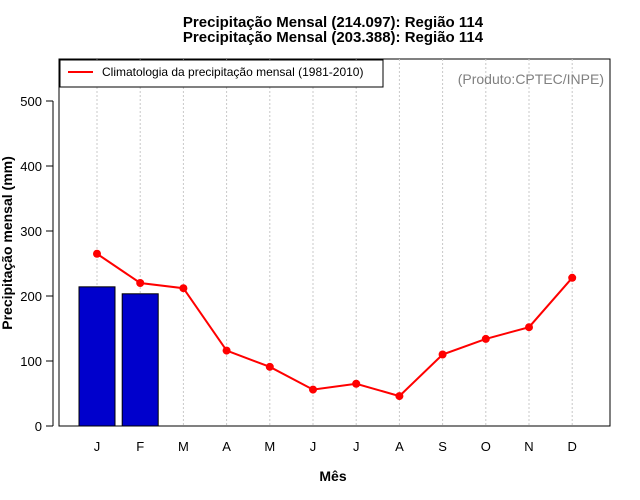  Describe the element at coordinates (31, 231) in the screenshot. I see `y-tick-label-300: 300` at that location.